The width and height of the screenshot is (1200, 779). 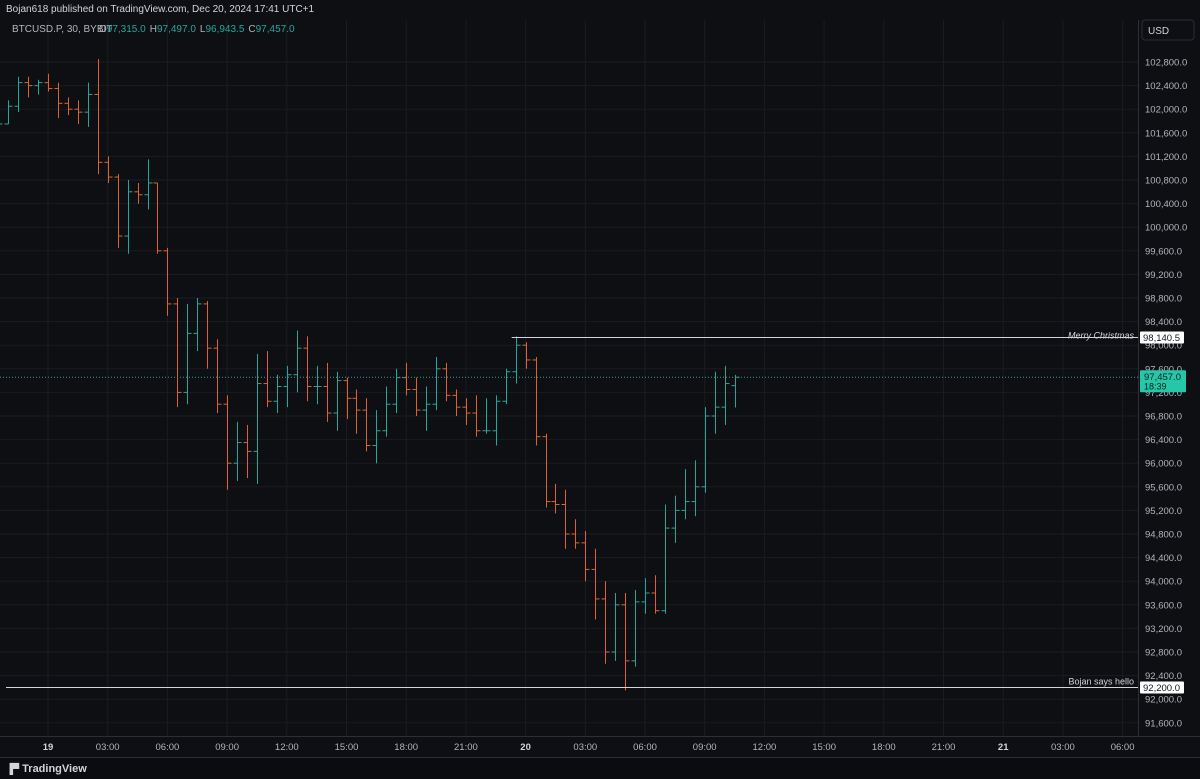 What do you see at coordinates (525, 747) in the screenshot?
I see `time-tick-label: 20` at bounding box center [525, 747].